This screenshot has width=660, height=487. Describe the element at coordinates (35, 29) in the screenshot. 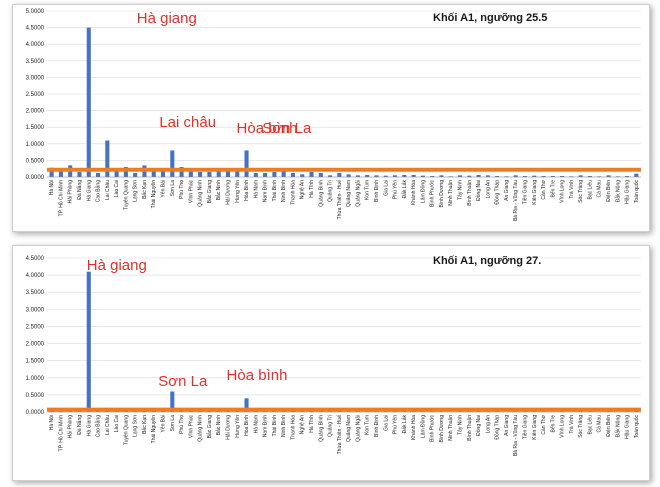

I see `y-tick-label: 4.5000` at that location.